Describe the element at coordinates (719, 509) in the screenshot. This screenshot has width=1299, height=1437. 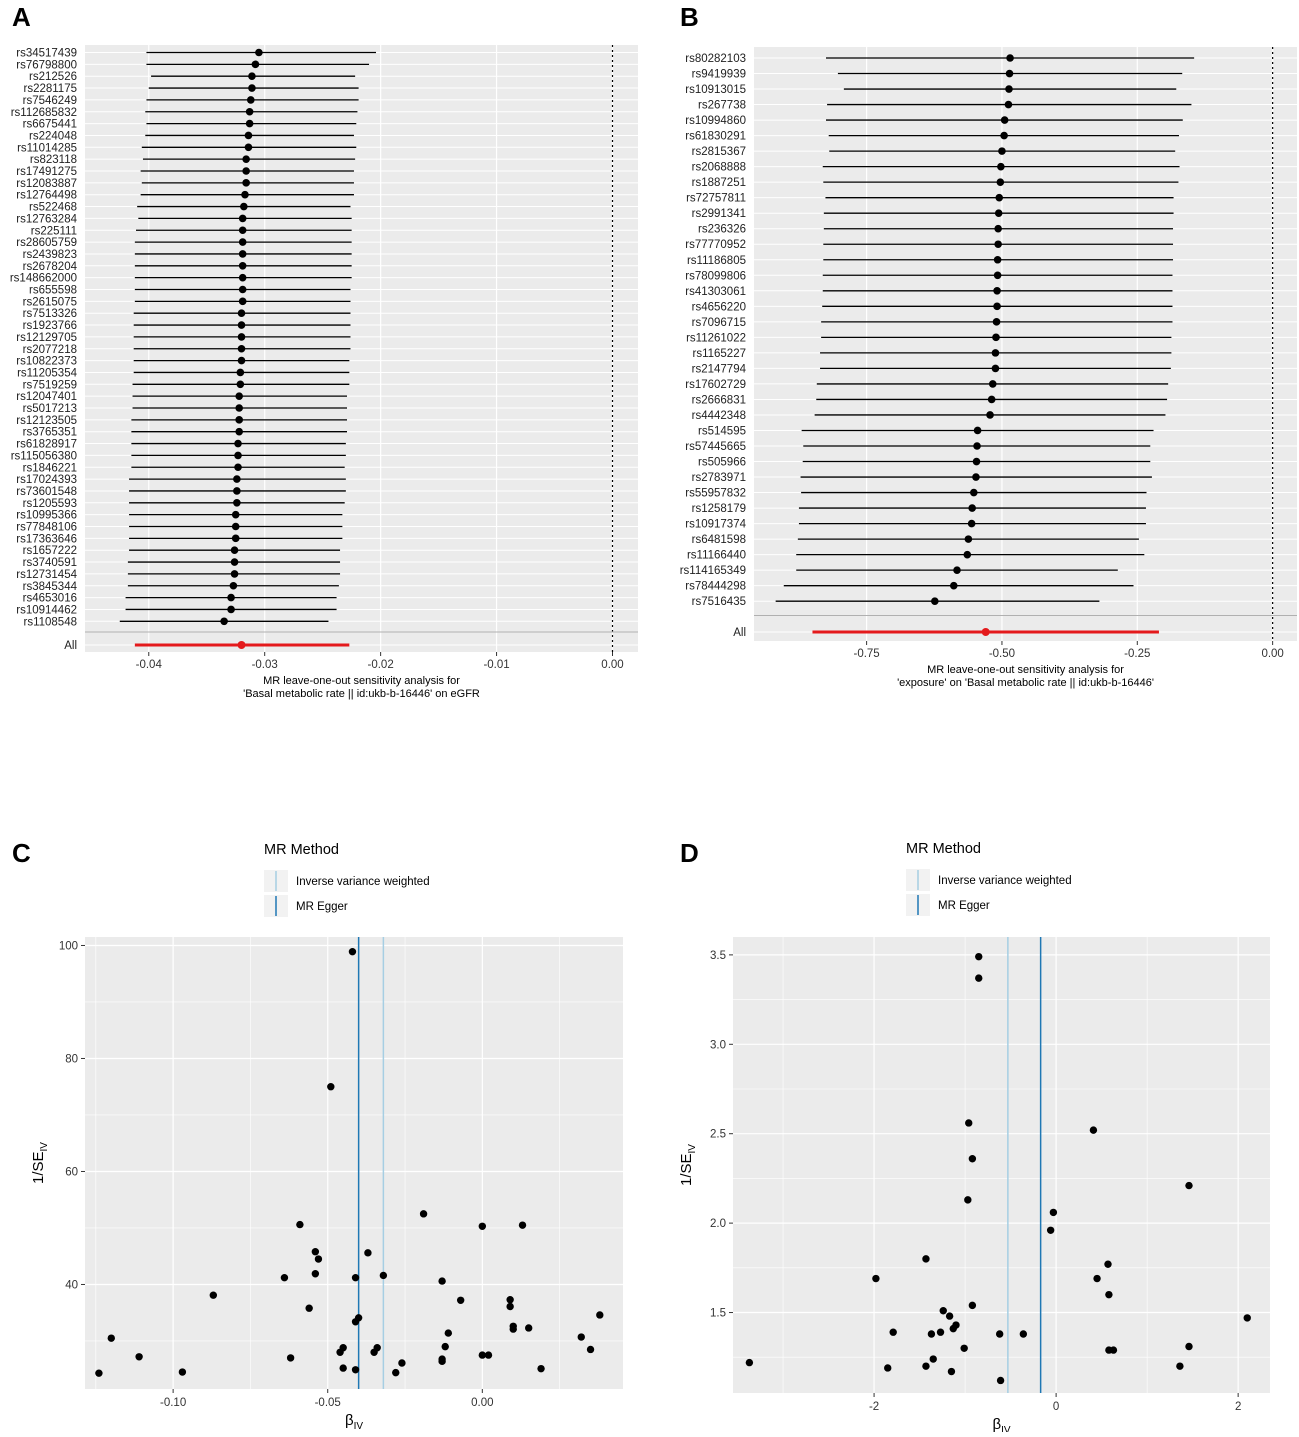
I see `snp-label: rs1258179` at that location.